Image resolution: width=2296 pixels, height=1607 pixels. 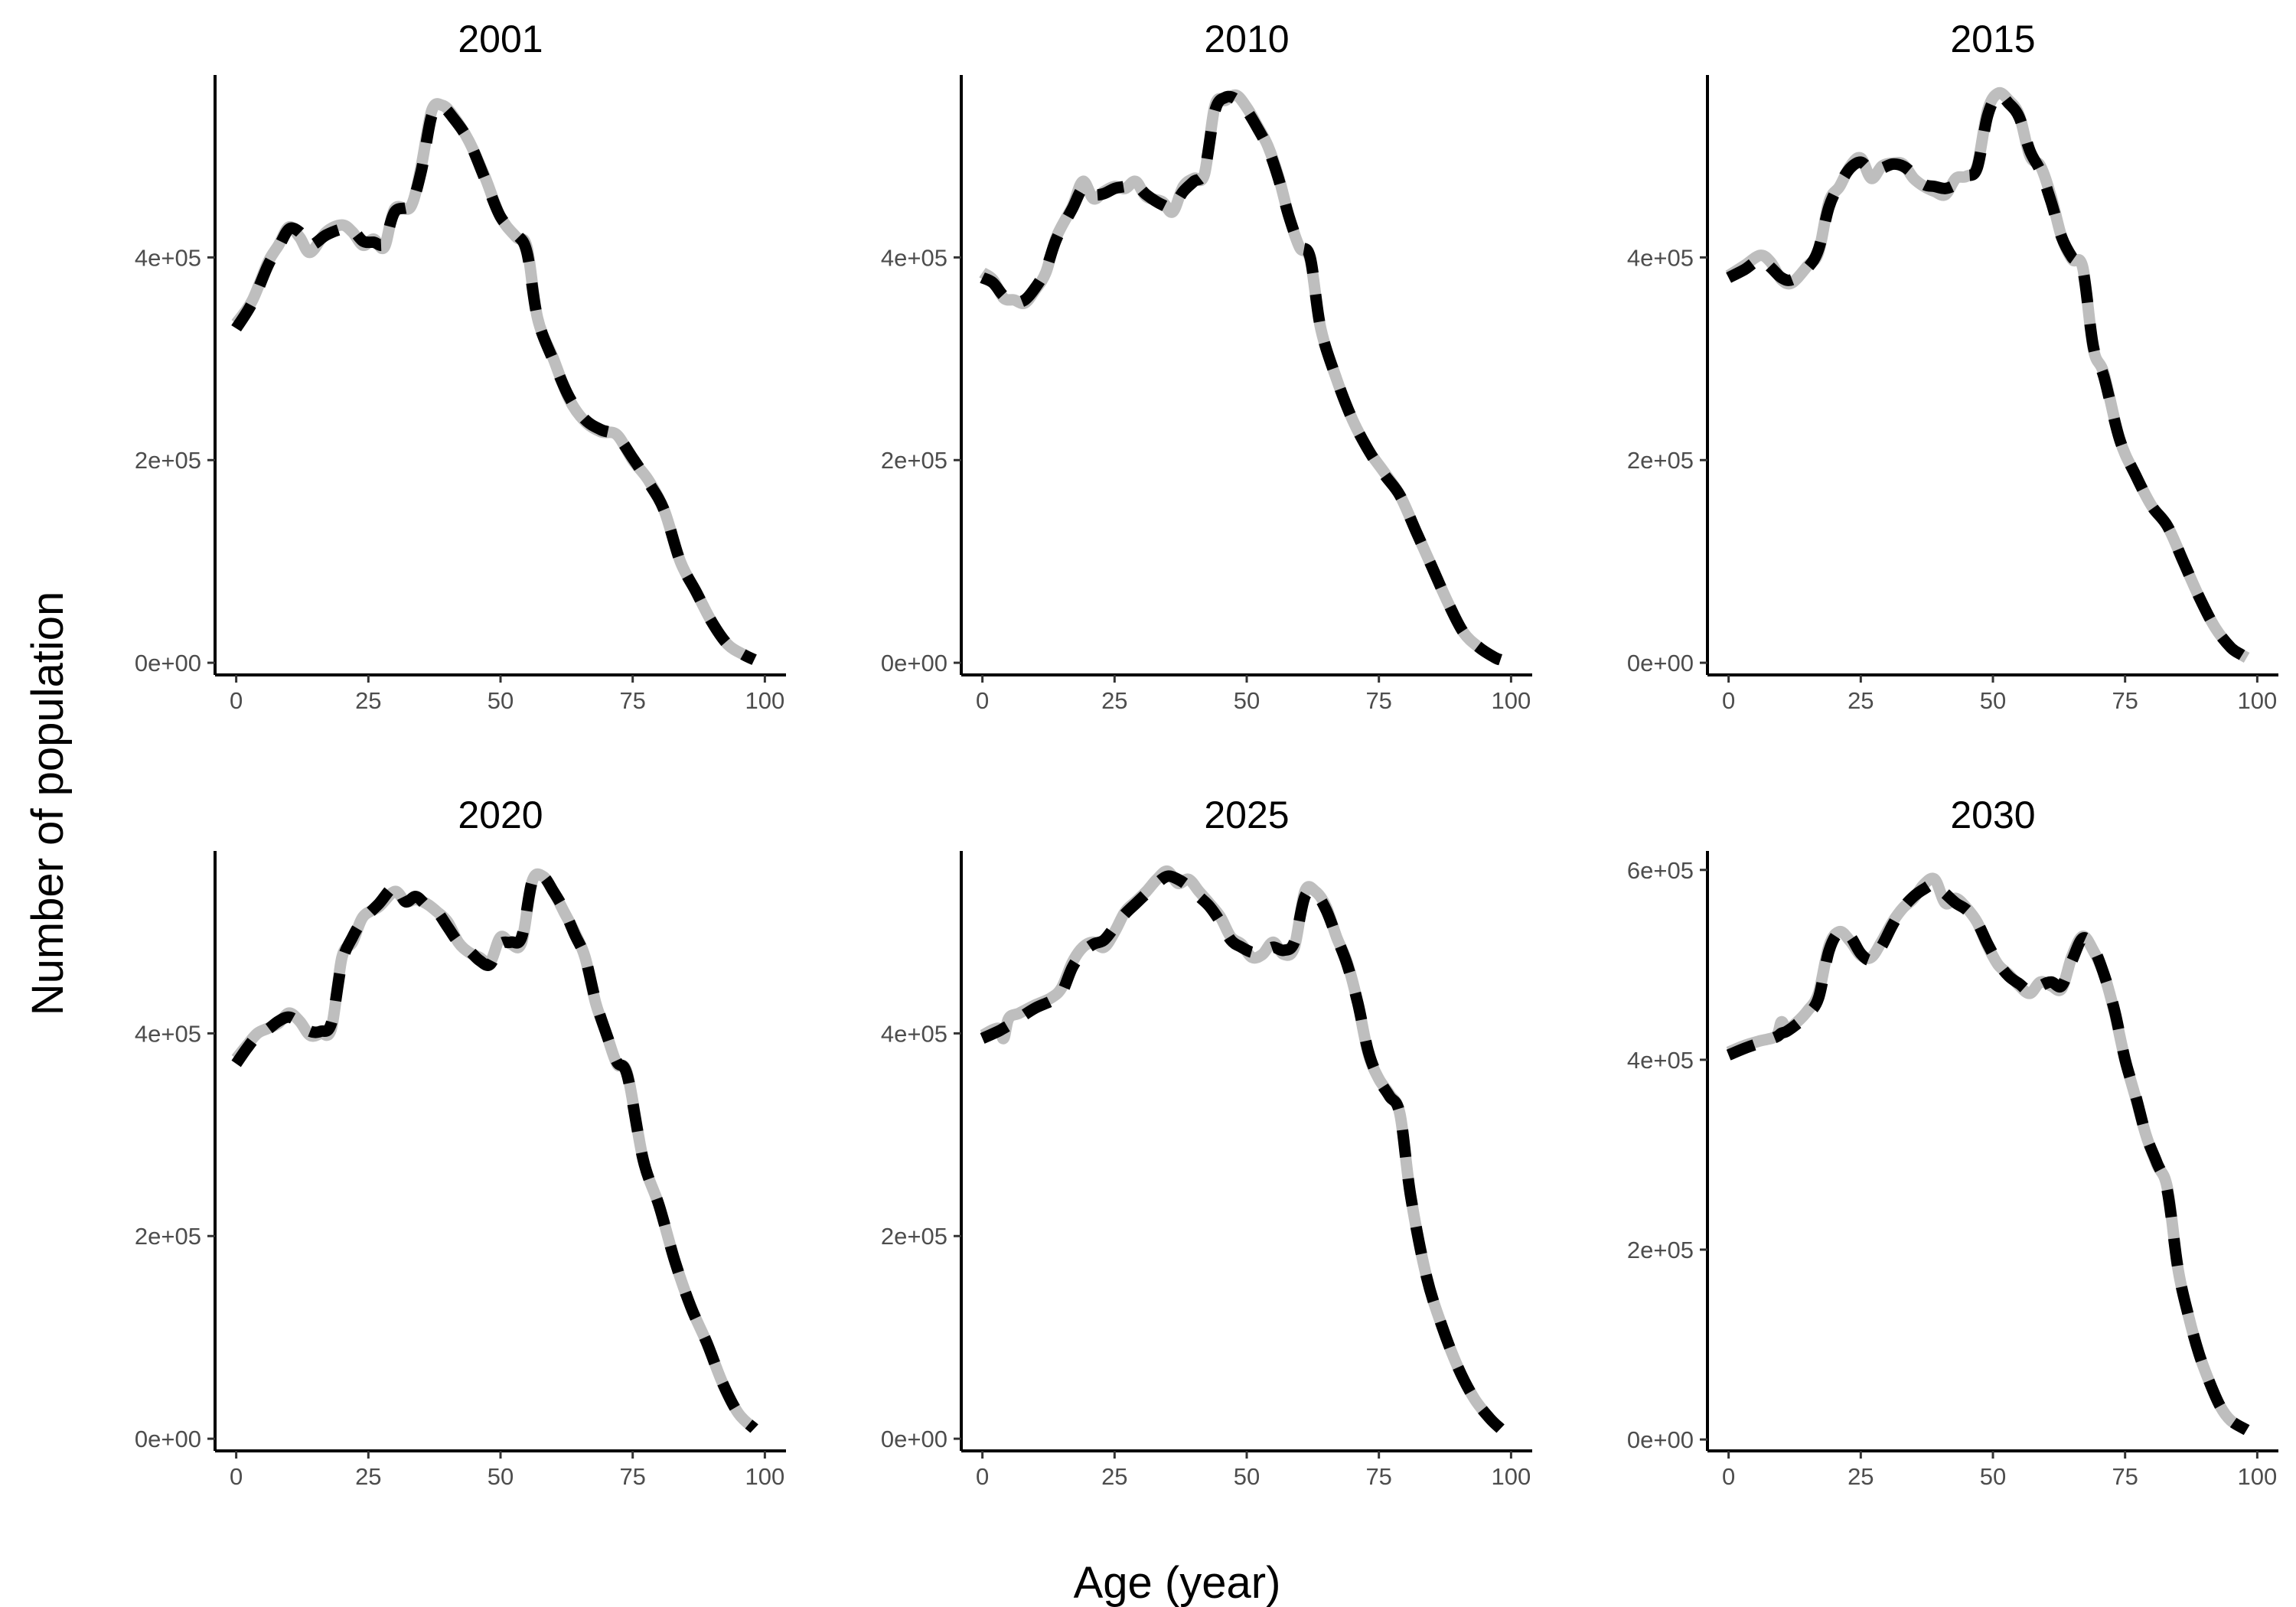 I want to click on panel-2020: 2020 0 25 50 75 100 0e+00 2e+05 4e+05, so click(x=460, y=1142).